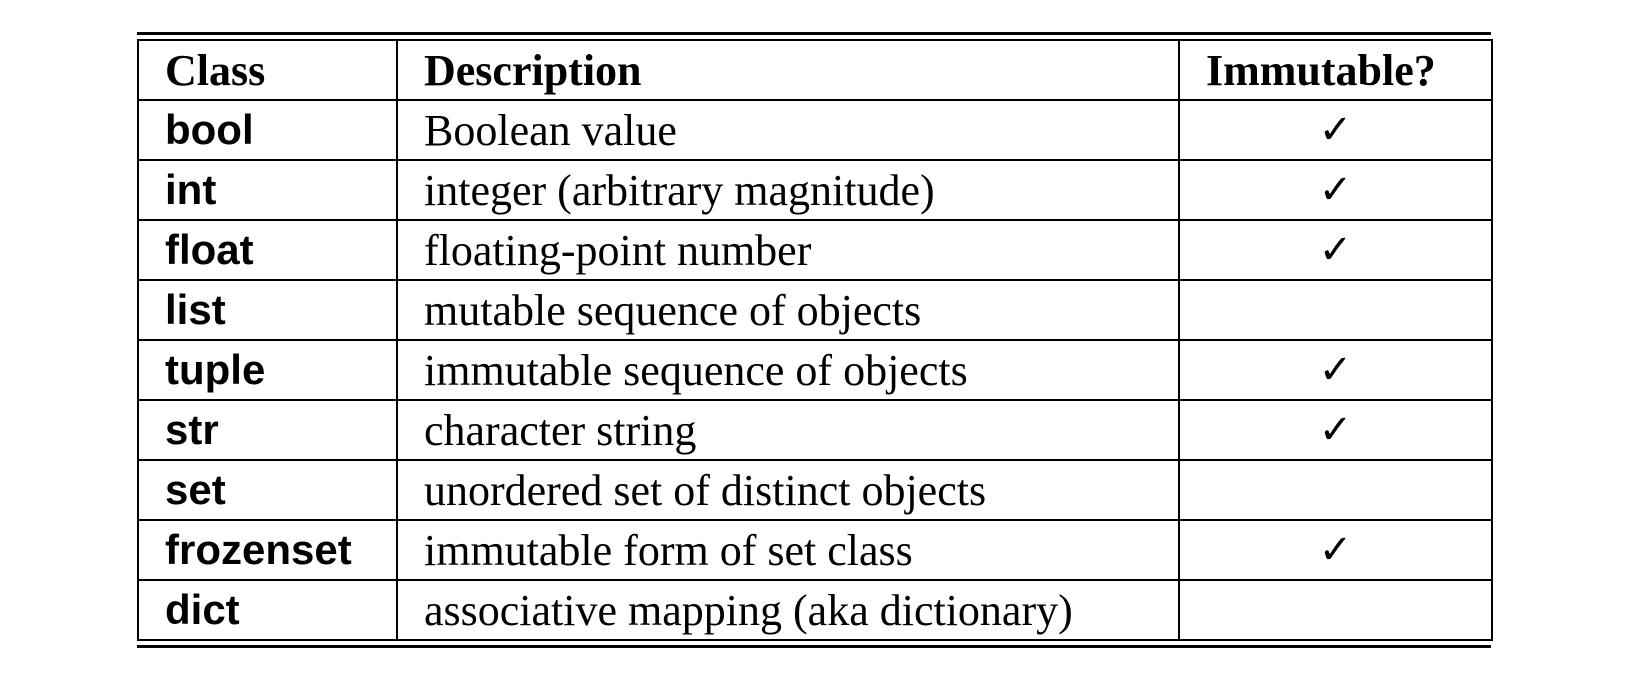 The image size is (1629, 695). I want to click on class-name: frozenset, so click(267, 550).